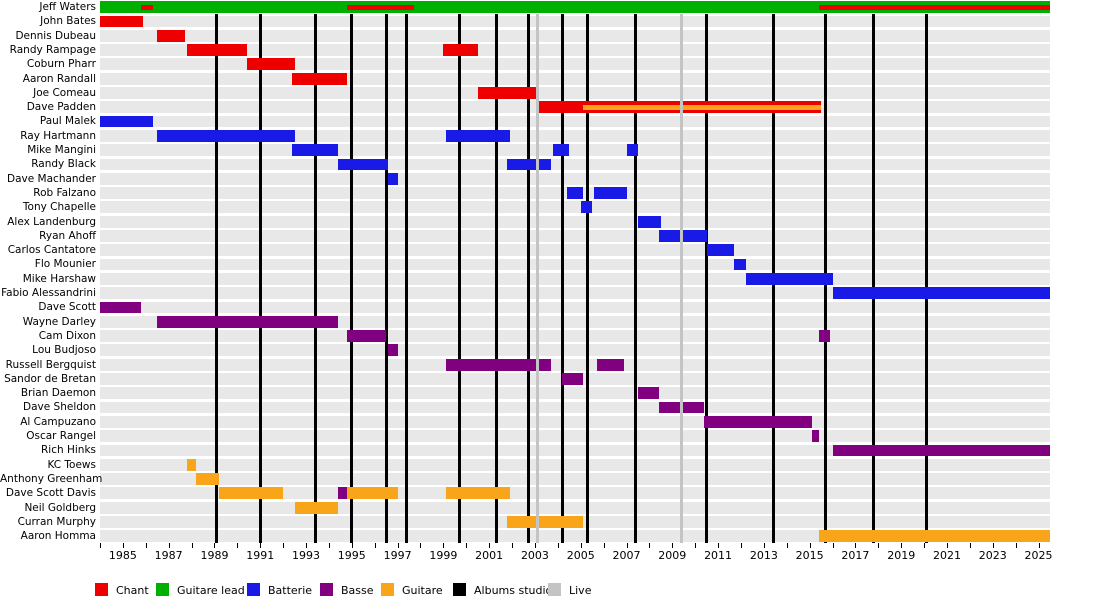 This screenshot has width=1100, height=600. Describe the element at coordinates (51, 178) in the screenshot. I see `member-name: Dave Machander` at that location.